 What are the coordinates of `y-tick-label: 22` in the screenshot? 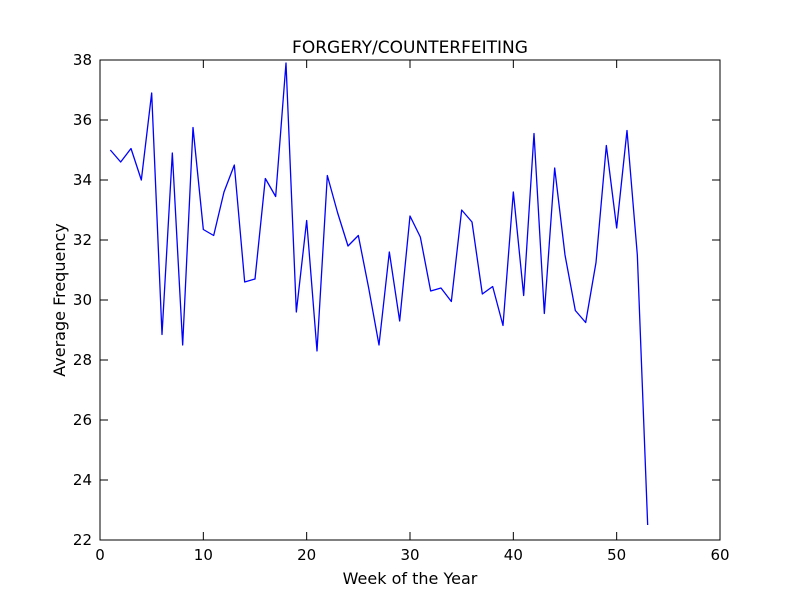 It's located at (82, 540).